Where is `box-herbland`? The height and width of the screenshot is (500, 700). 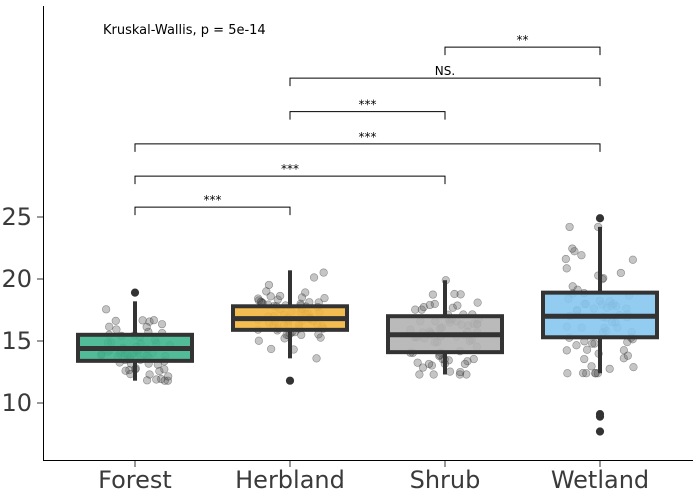 box-herbland is located at coordinates (290, 314).